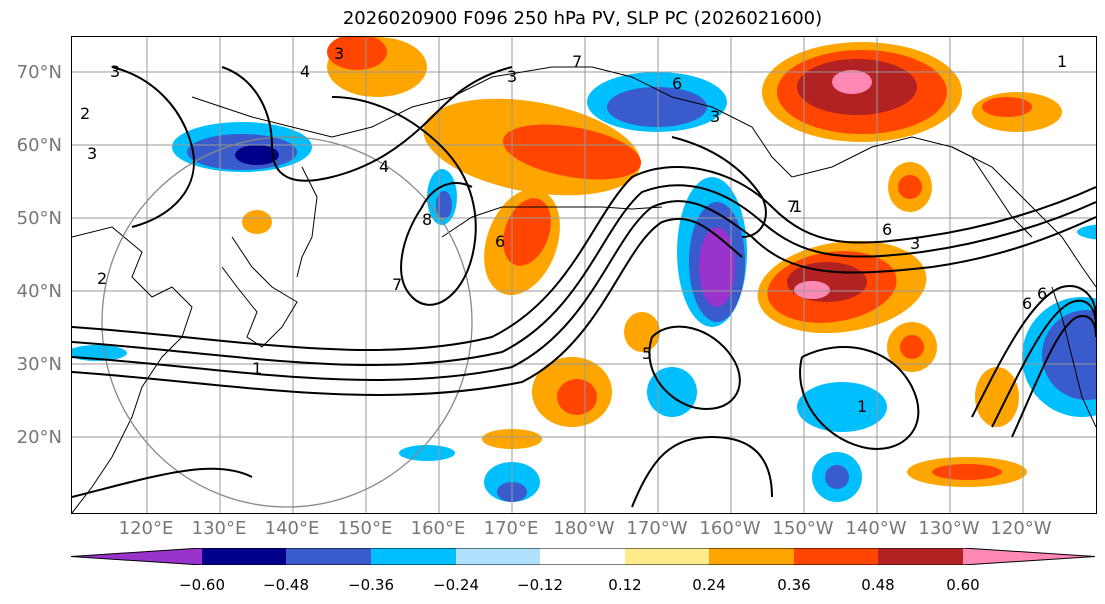 The image size is (1105, 604). I want to click on lon-label: 140°E, so click(292, 528).